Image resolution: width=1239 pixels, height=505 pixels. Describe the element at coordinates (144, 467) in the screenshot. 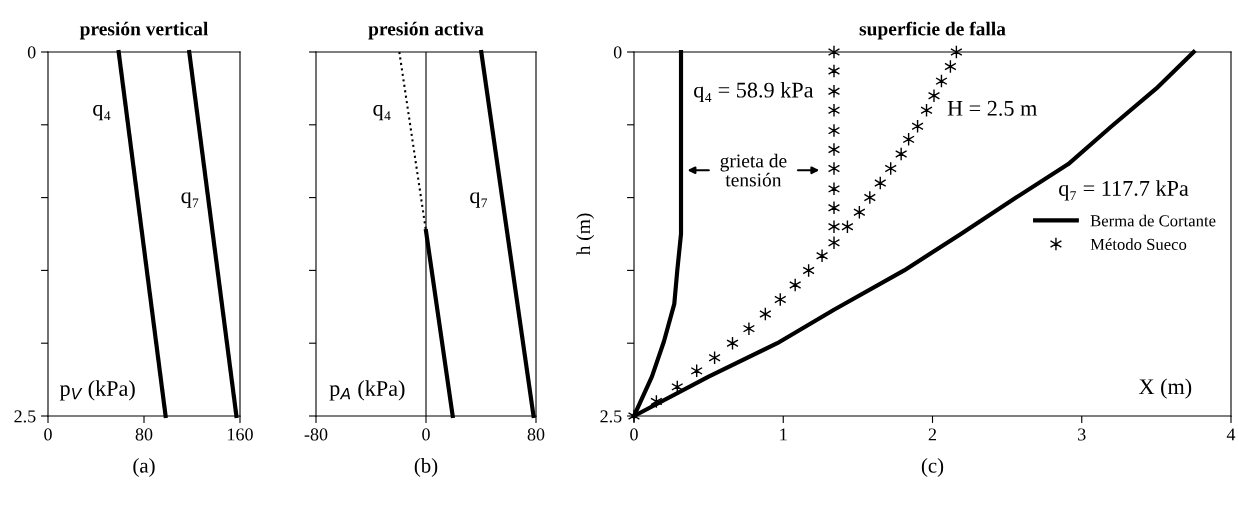

I see `x-axis-title: (a)` at that location.